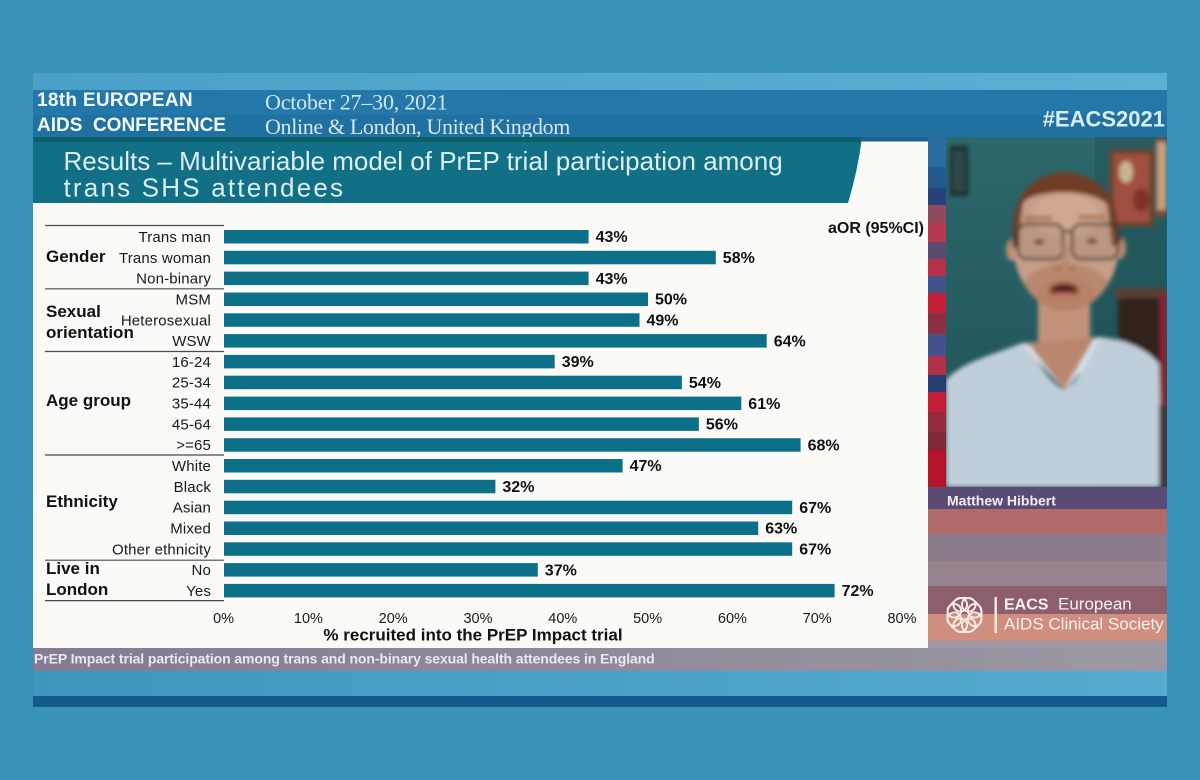 Image resolution: width=1200 pixels, height=780 pixels. What do you see at coordinates (173, 279) in the screenshot?
I see `svg-text: Non-binary` at bounding box center [173, 279].